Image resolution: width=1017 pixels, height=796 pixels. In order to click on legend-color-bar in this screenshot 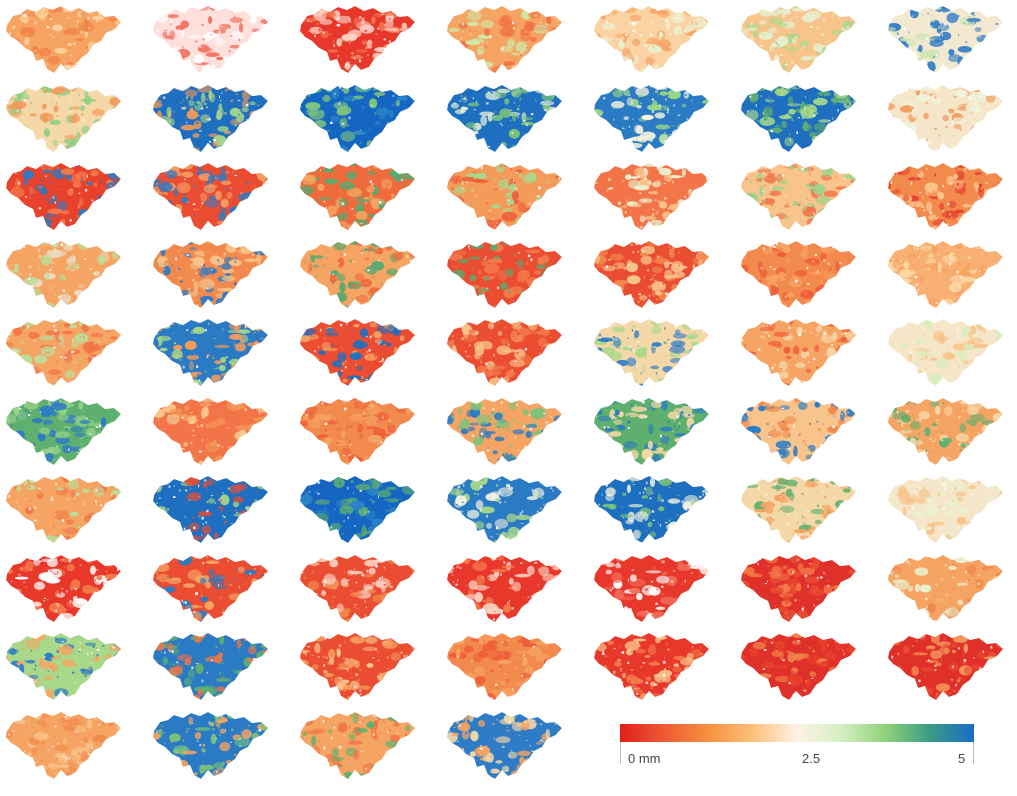, I will do `click(797, 733)`.